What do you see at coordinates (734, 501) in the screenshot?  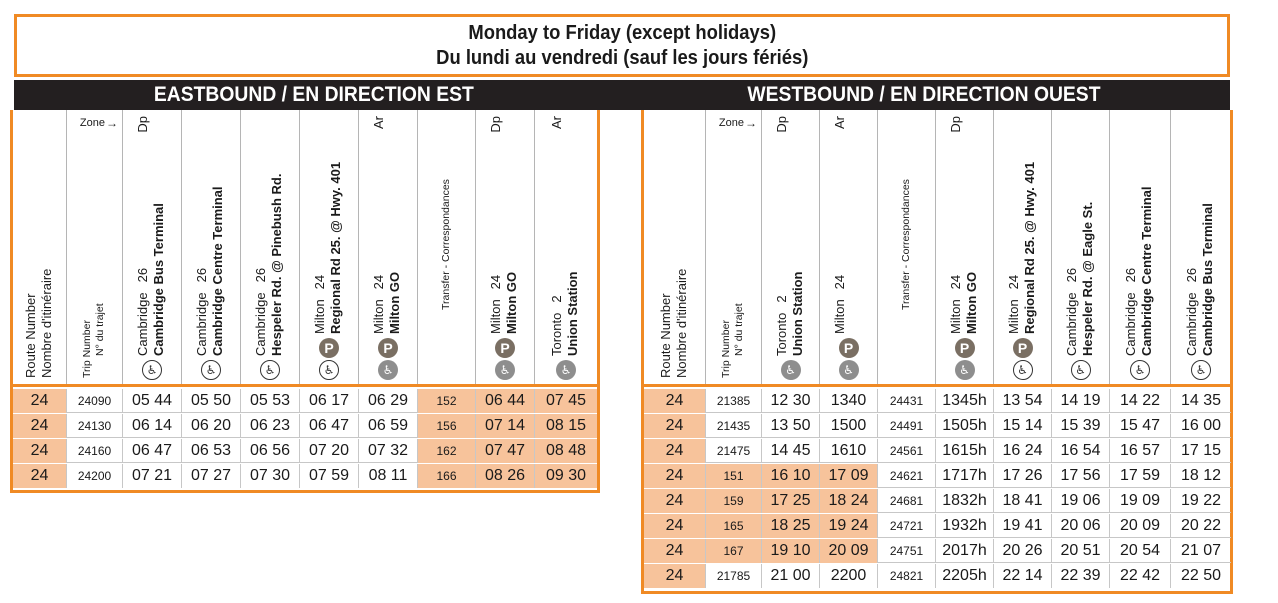 I see `trip-number-cell: 159` at bounding box center [734, 501].